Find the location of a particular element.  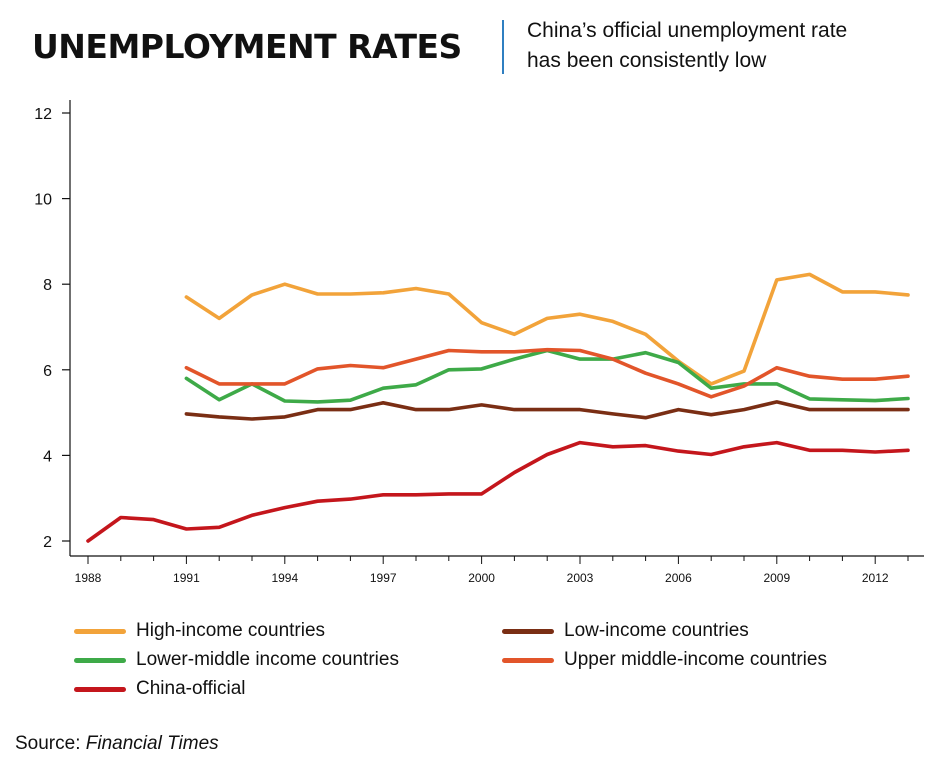

x-tick-label: 2012 is located at coordinates (875, 578).